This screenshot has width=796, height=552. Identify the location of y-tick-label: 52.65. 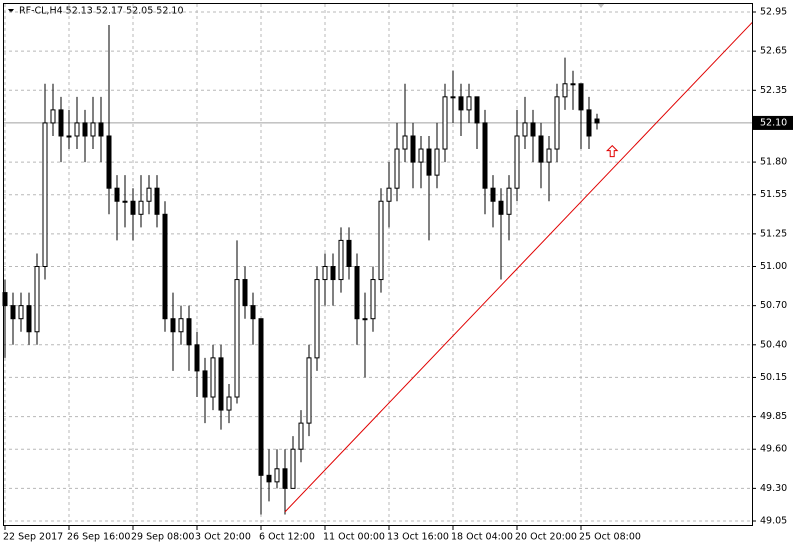
(773, 51).